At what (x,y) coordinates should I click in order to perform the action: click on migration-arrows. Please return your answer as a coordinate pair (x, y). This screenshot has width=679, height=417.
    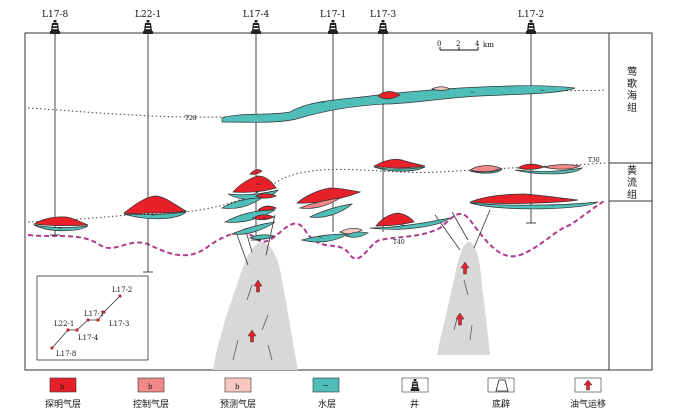
    Looking at the image, I should click on (358, 302).